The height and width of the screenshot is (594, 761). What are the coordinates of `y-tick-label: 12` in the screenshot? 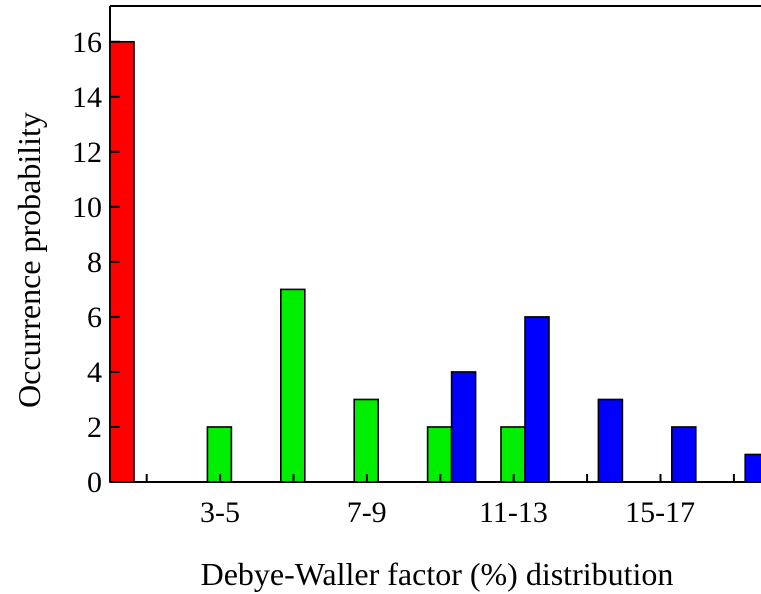 It's located at (87, 152).